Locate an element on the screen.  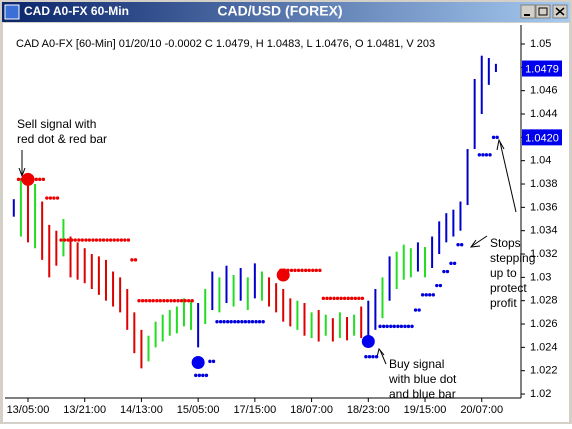
annotation-line: with blue dot is located at coordinates (422, 379).